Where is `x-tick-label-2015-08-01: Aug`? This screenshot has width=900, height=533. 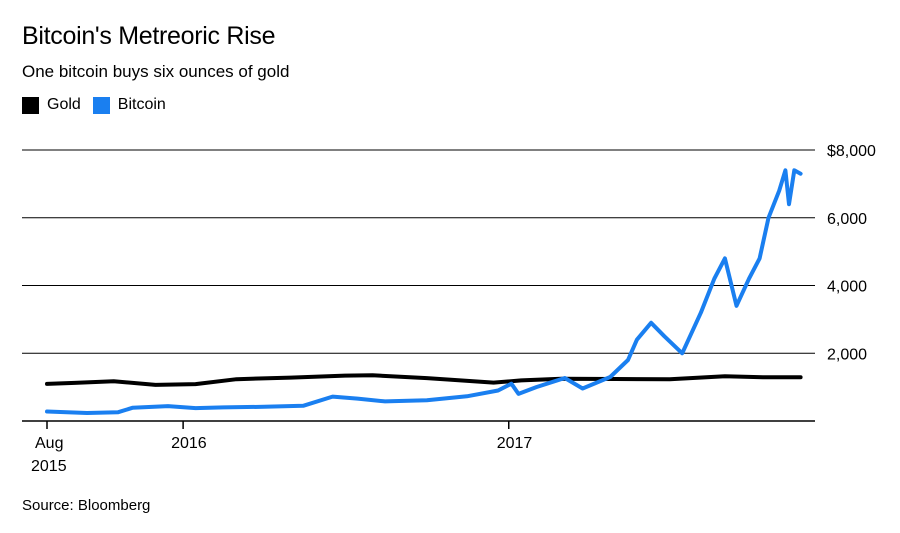
x-tick-label-2015-08-01: Aug is located at coordinates (49, 443).